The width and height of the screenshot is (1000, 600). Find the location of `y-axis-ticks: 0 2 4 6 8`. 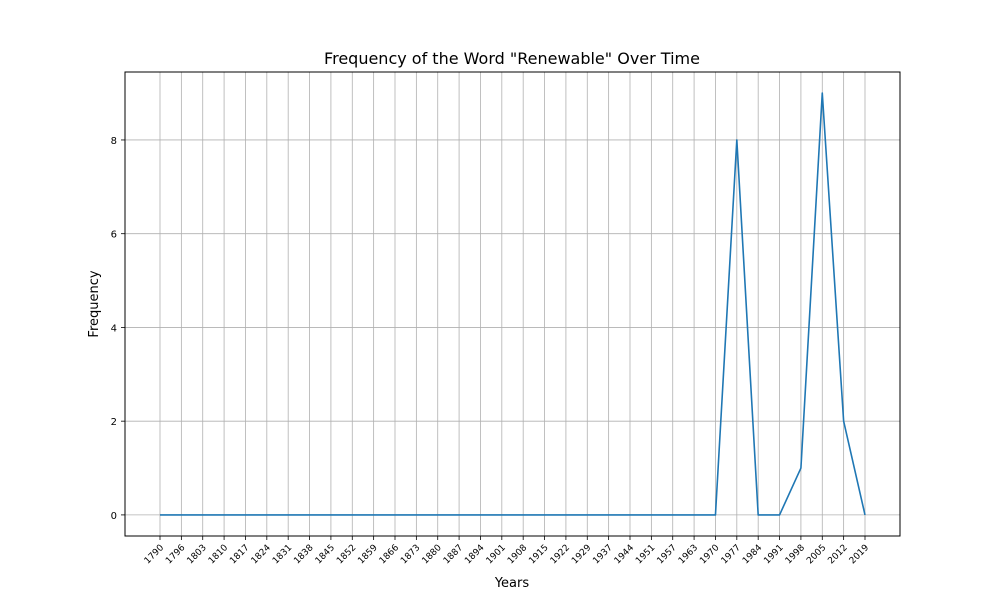

y-axis-ticks: 0 2 4 6 8 is located at coordinates (118, 329).